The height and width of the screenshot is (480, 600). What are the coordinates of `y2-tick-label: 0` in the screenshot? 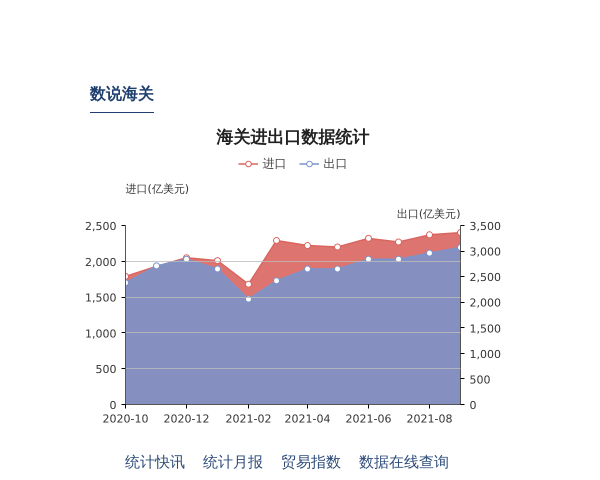 It's located at (473, 405).